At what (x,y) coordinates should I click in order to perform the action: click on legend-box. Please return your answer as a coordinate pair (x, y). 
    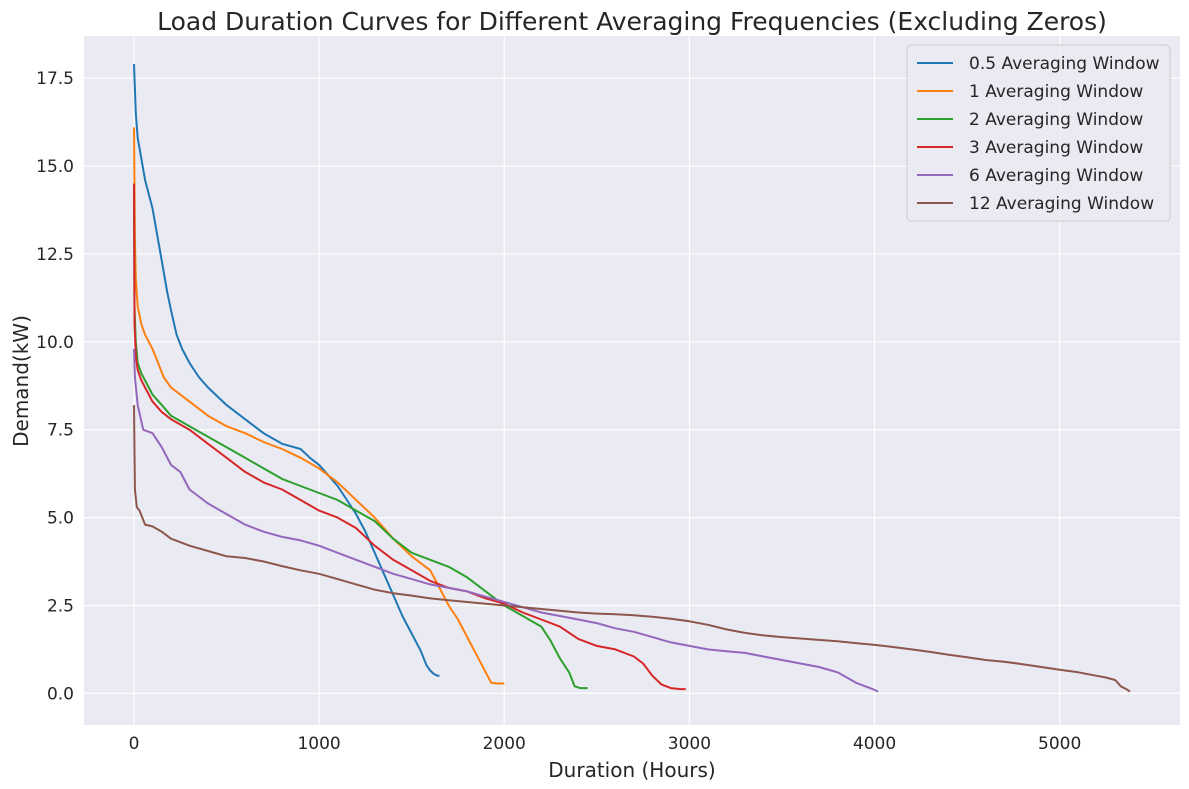
    Looking at the image, I should click on (1038, 133).